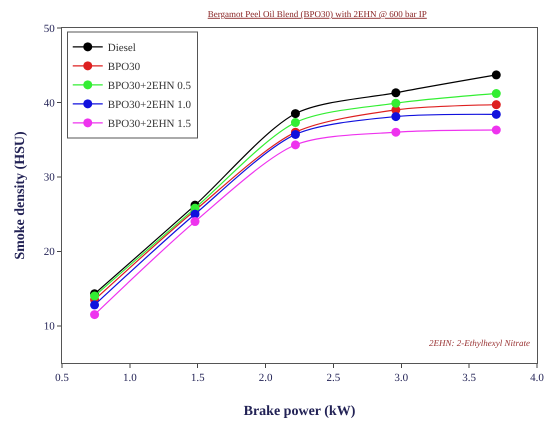 The image size is (547, 421). Describe the element at coordinates (401, 378) in the screenshot. I see `x-tick-label: 3.0` at that location.